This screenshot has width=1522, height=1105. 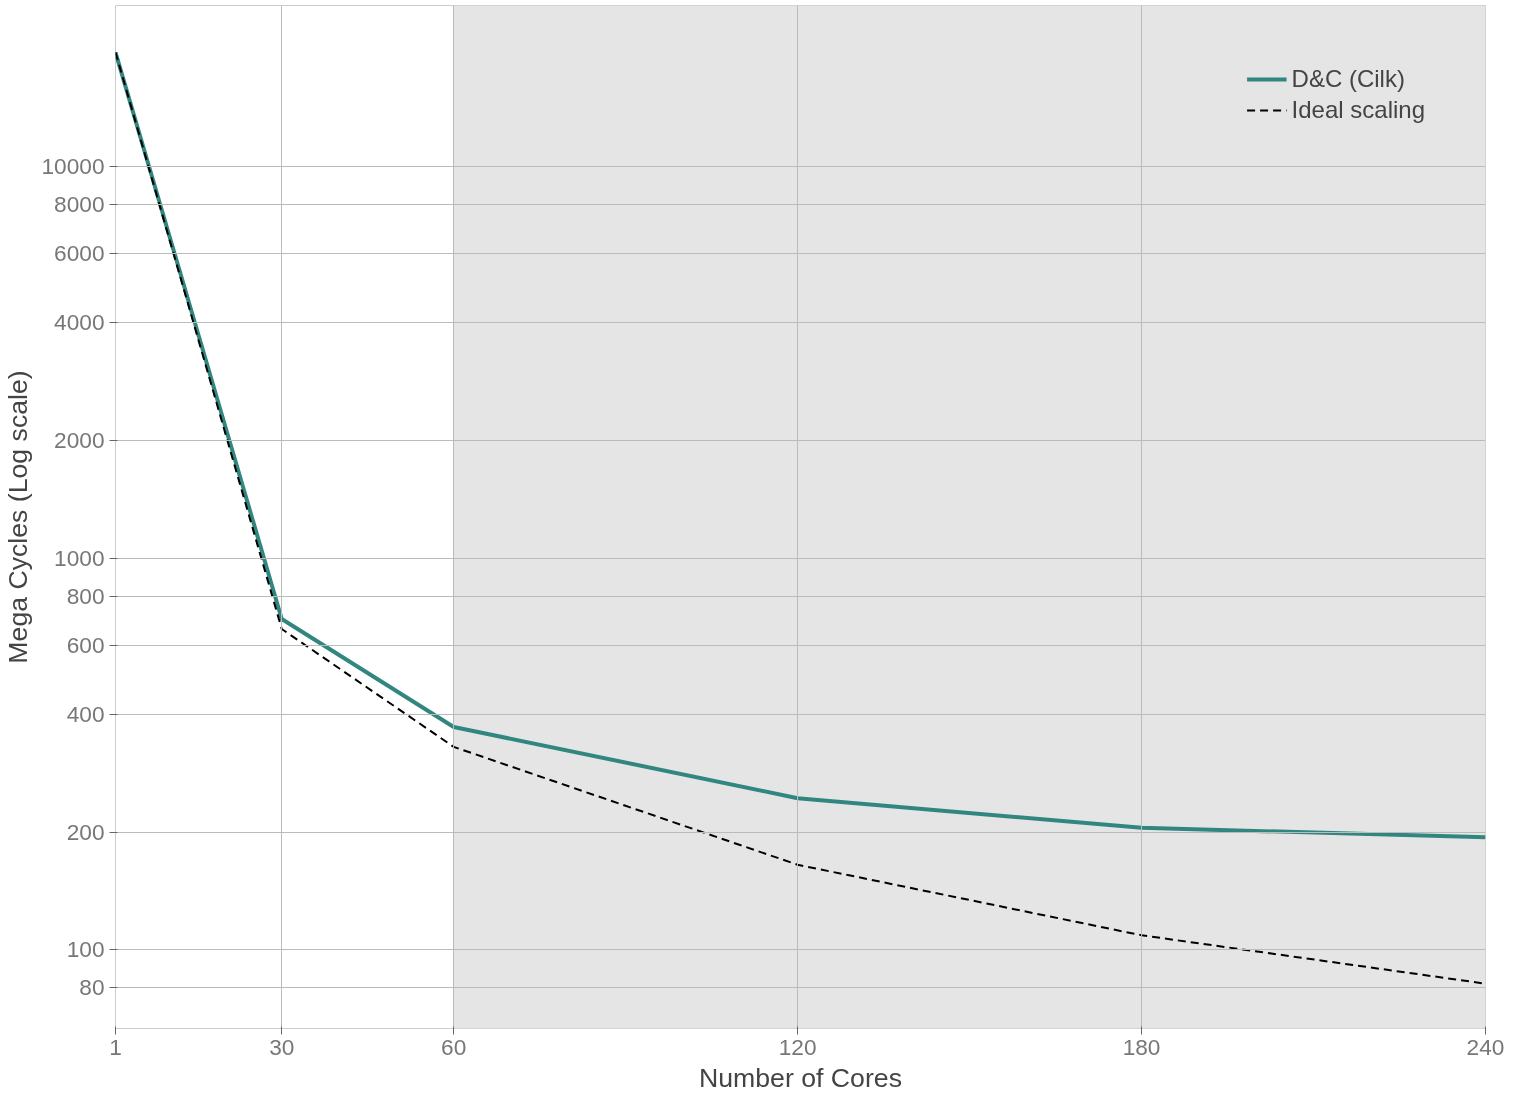 I want to click on y-tick-label: 200, so click(x=85, y=831).